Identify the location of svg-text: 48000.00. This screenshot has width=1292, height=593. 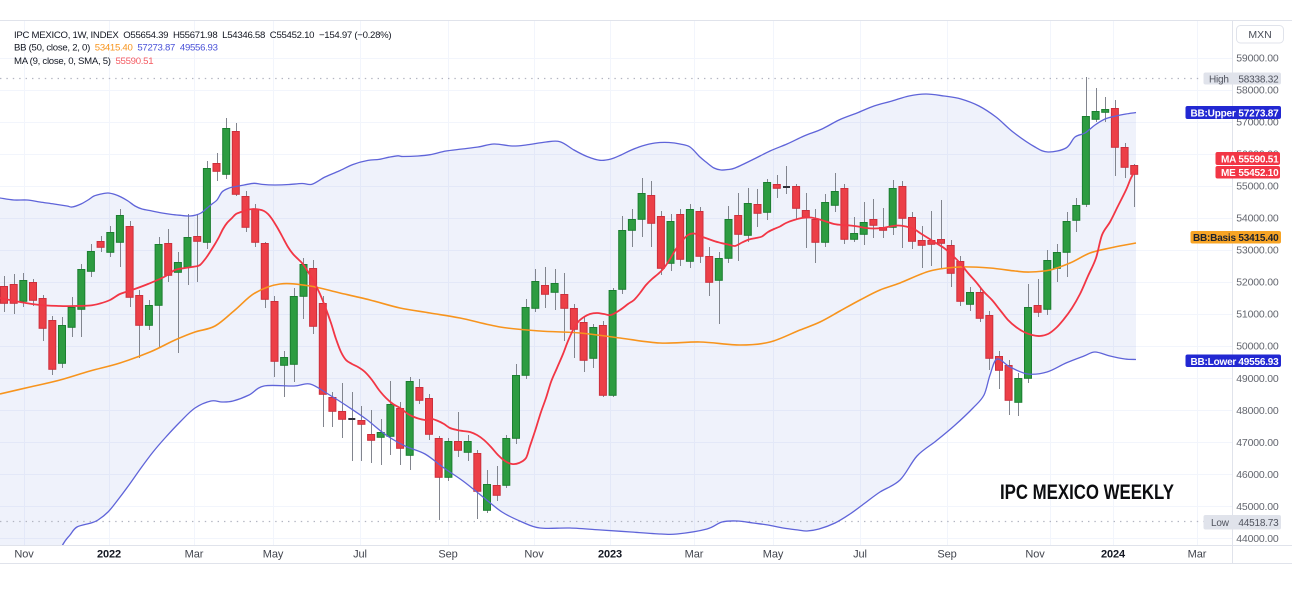
(1257, 411).